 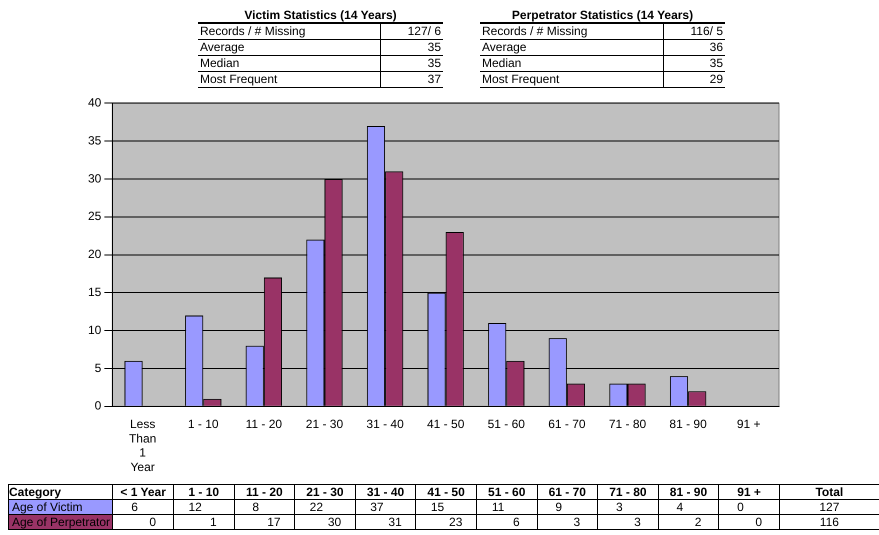 What do you see at coordinates (325, 492) in the screenshot?
I see `text: 21 - 30` at bounding box center [325, 492].